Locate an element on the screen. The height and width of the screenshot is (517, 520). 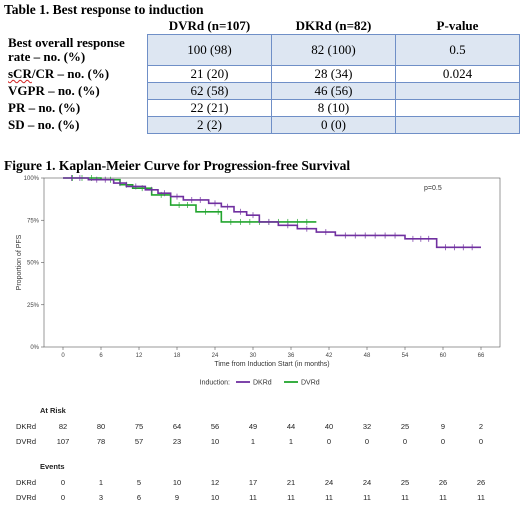
table-row: VGPR – no. (%) 62 (58) 46 (56) is located at coordinates (262, 91).